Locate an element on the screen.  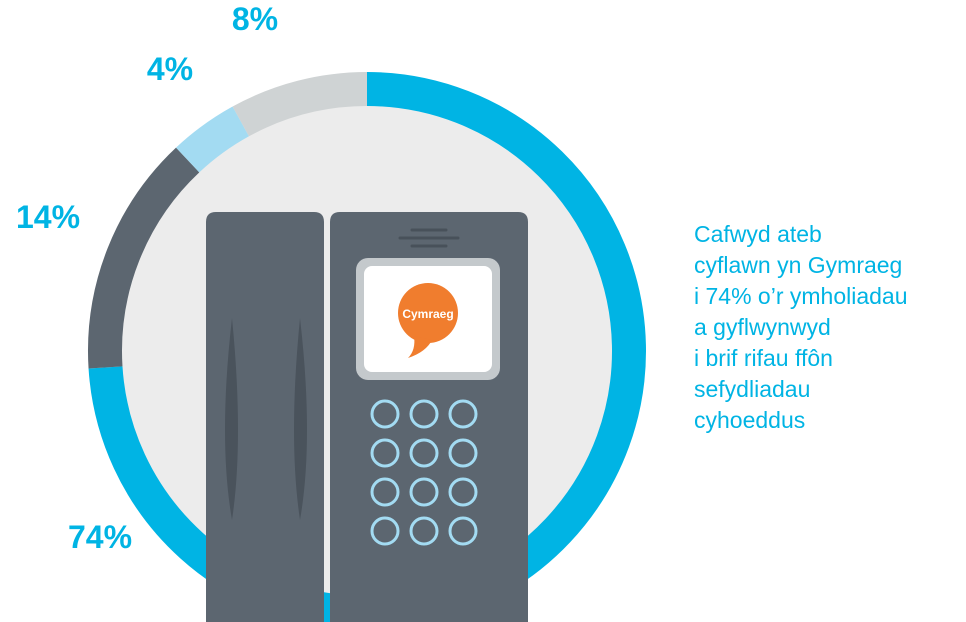
caption-line: a gyflwynwyd is located at coordinates (762, 327).